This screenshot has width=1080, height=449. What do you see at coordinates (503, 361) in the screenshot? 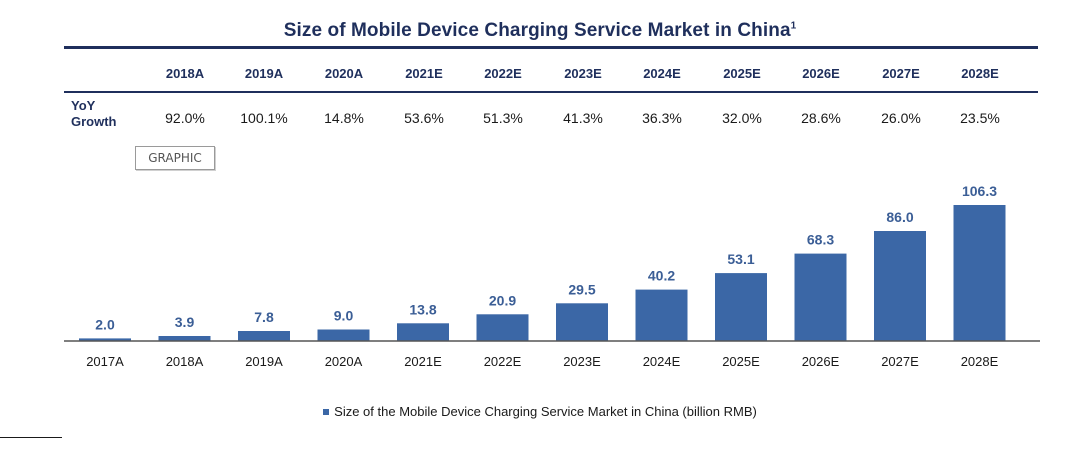
I see `x-tick-label-2022e: 2022E` at bounding box center [503, 361].